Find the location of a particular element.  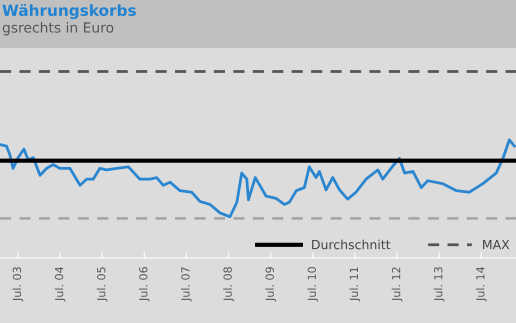

legend-label: Durchschnitt is located at coordinates (351, 245).